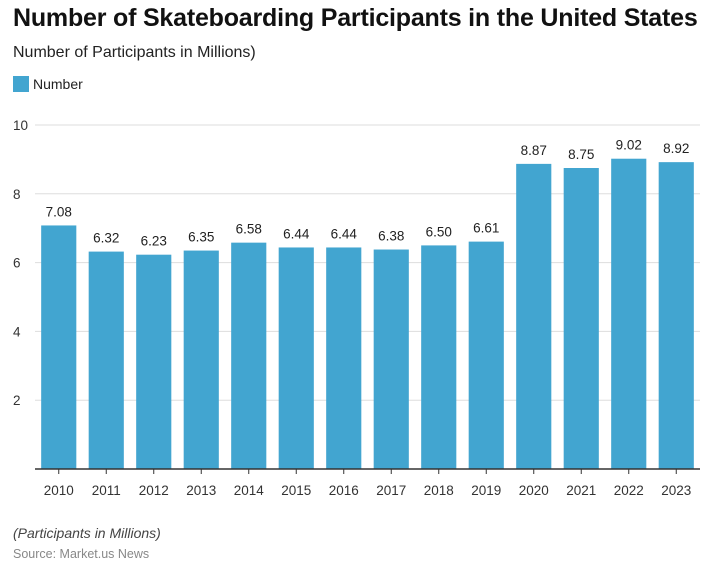 This screenshot has width=715, height=566. I want to click on x-tick-label: 2016, so click(344, 490).